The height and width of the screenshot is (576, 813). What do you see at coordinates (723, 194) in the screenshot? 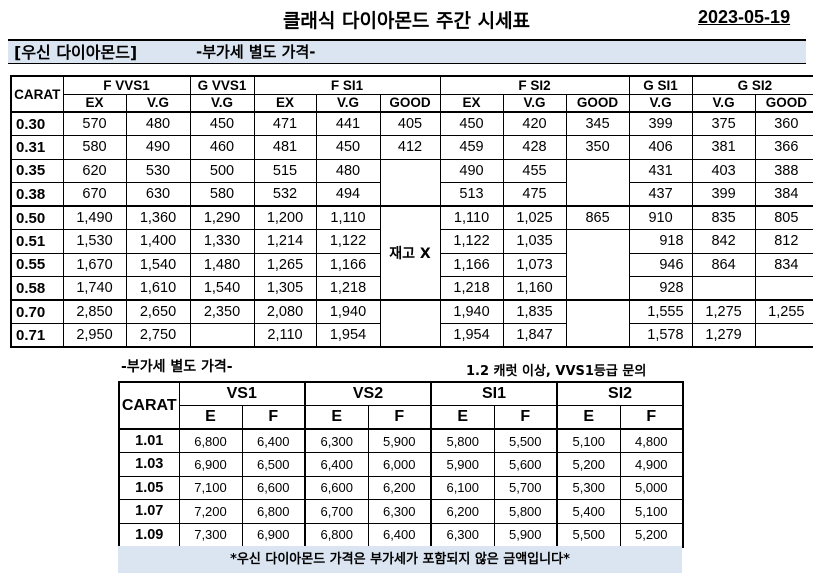
I see `price-cell: 399` at bounding box center [723, 194].